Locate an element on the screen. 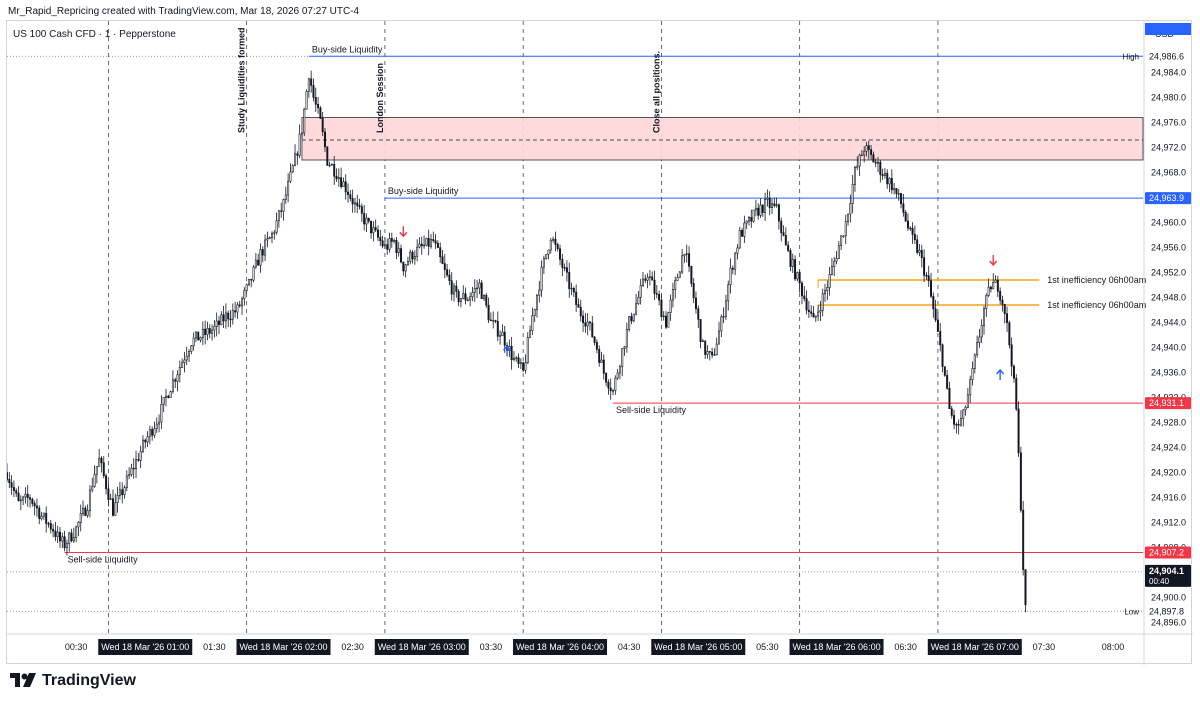 This screenshot has width=1200, height=704. liquidity-label: Sell-side Liquidity is located at coordinates (651, 410).